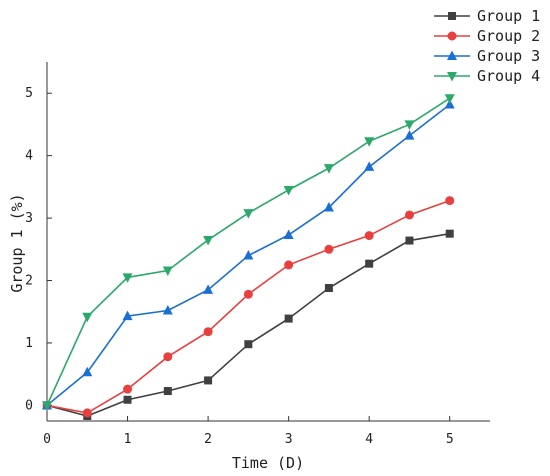 This screenshot has width=550, height=476. I want to click on legend-item: Group 1, so click(487, 16).